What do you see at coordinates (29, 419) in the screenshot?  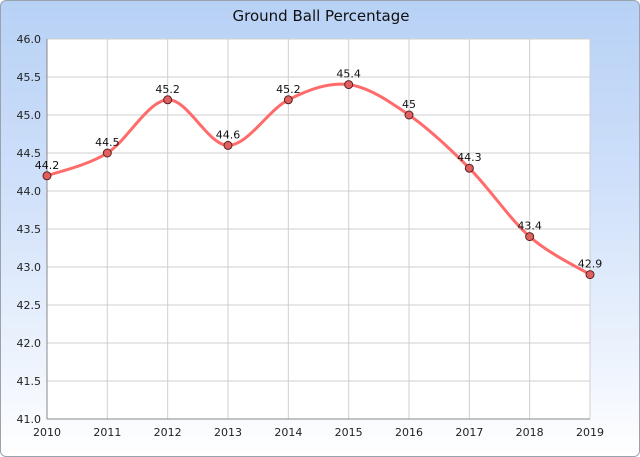 I see `y-tick-label: 41.0` at bounding box center [29, 419].